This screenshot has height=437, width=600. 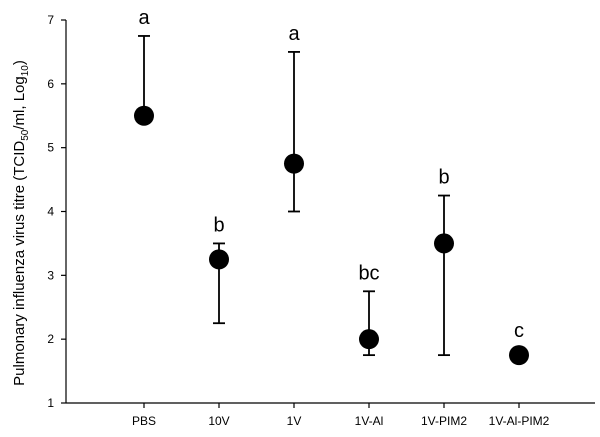 What do you see at coordinates (369, 421) in the screenshot?
I see `x-tick-label: 1V-Al` at bounding box center [369, 421].